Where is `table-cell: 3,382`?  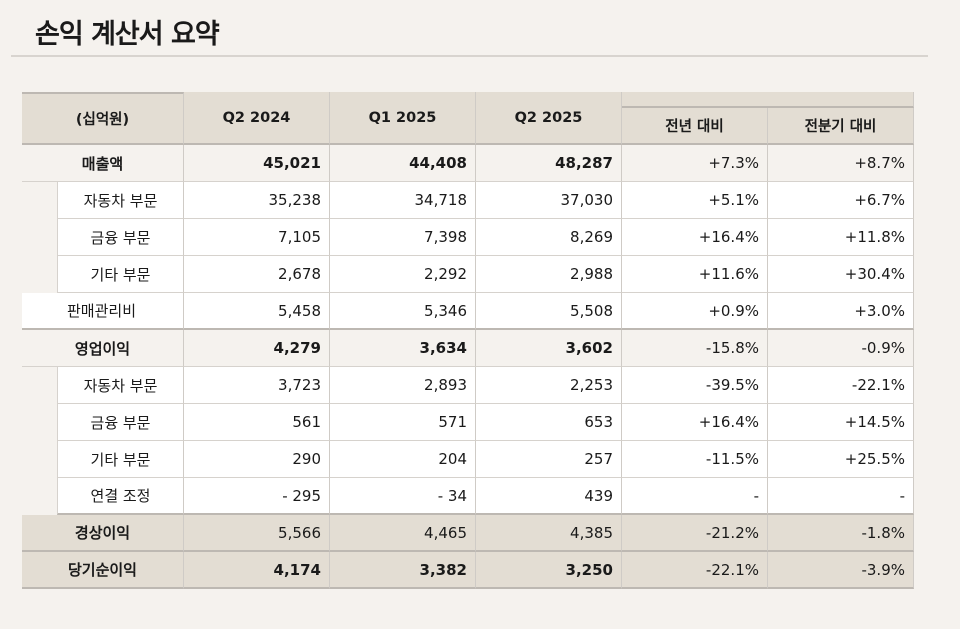 table-cell: 3,382 is located at coordinates (403, 570).